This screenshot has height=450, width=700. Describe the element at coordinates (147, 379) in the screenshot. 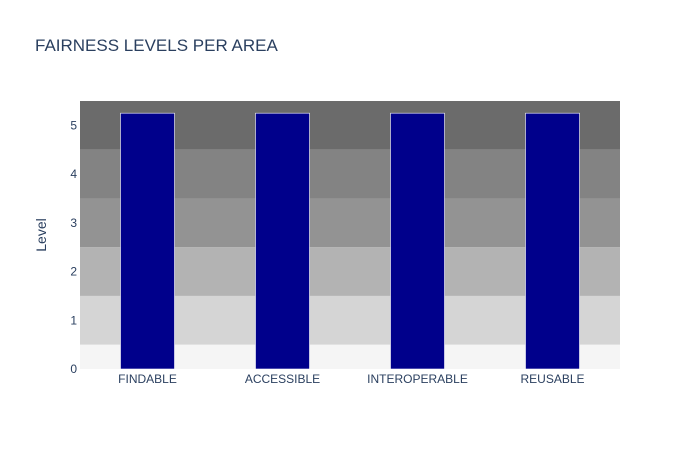

I see `x-tick-label: FINDABLE` at that location.